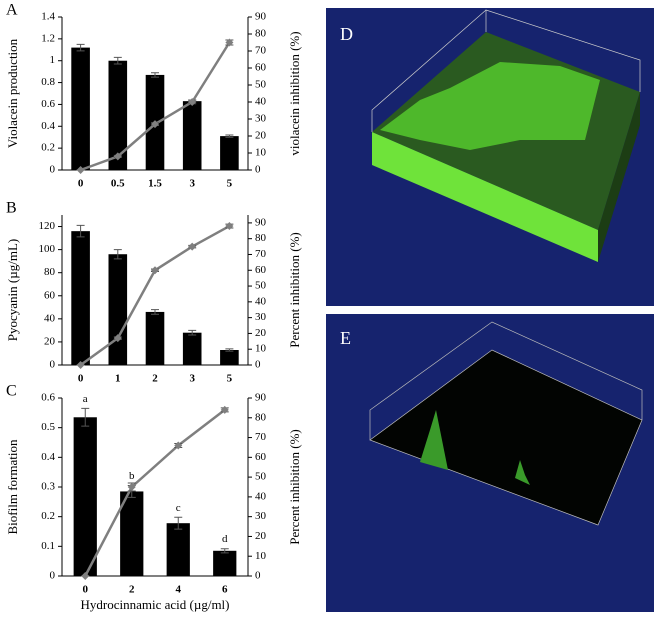 The image size is (661, 626). I want to click on y-tick-label: 40, so click(50, 318).